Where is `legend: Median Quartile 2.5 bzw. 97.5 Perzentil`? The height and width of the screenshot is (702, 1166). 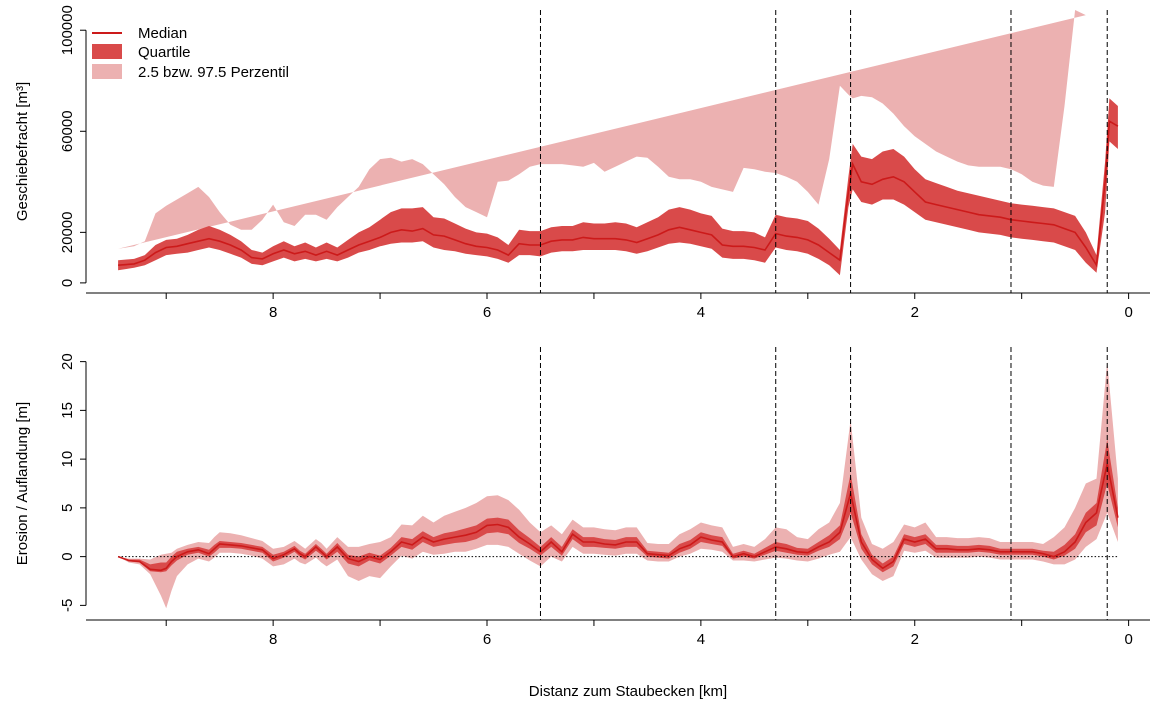 legend: Median Quartile 2.5 bzw. 97.5 Perzentil is located at coordinates (190, 53).